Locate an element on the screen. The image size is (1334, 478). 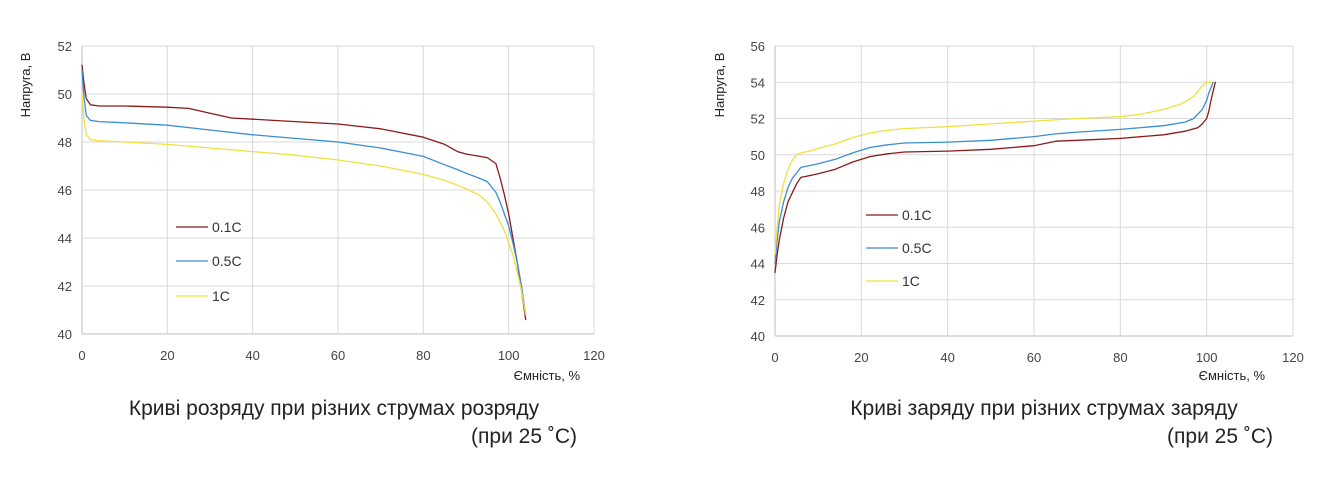
series-line-0.5С is located at coordinates (994, 173).